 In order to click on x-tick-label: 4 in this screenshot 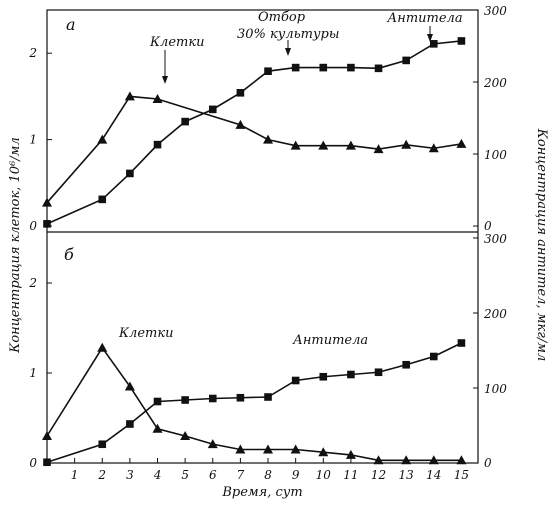, I will do `click(157, 475)`.